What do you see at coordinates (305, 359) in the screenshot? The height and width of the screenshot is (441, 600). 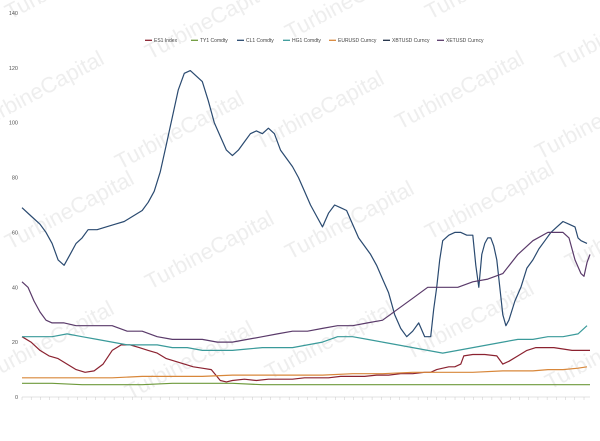 I see `series-line-es1-index` at bounding box center [305, 359].